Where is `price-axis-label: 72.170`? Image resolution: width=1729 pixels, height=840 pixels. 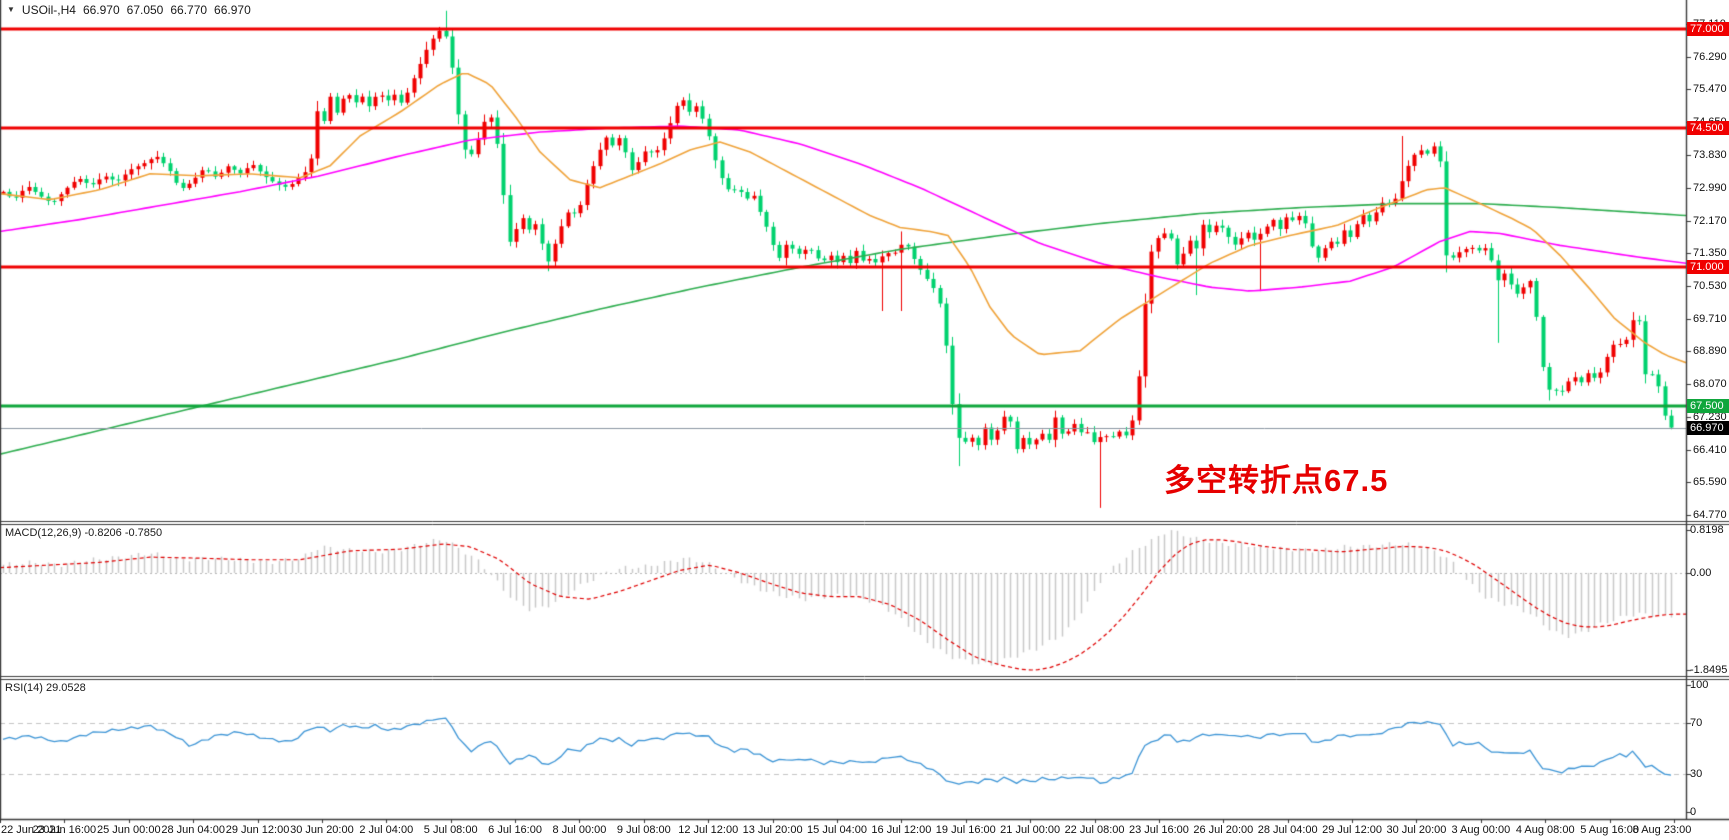 price-axis-label: 72.170 is located at coordinates (1710, 220).